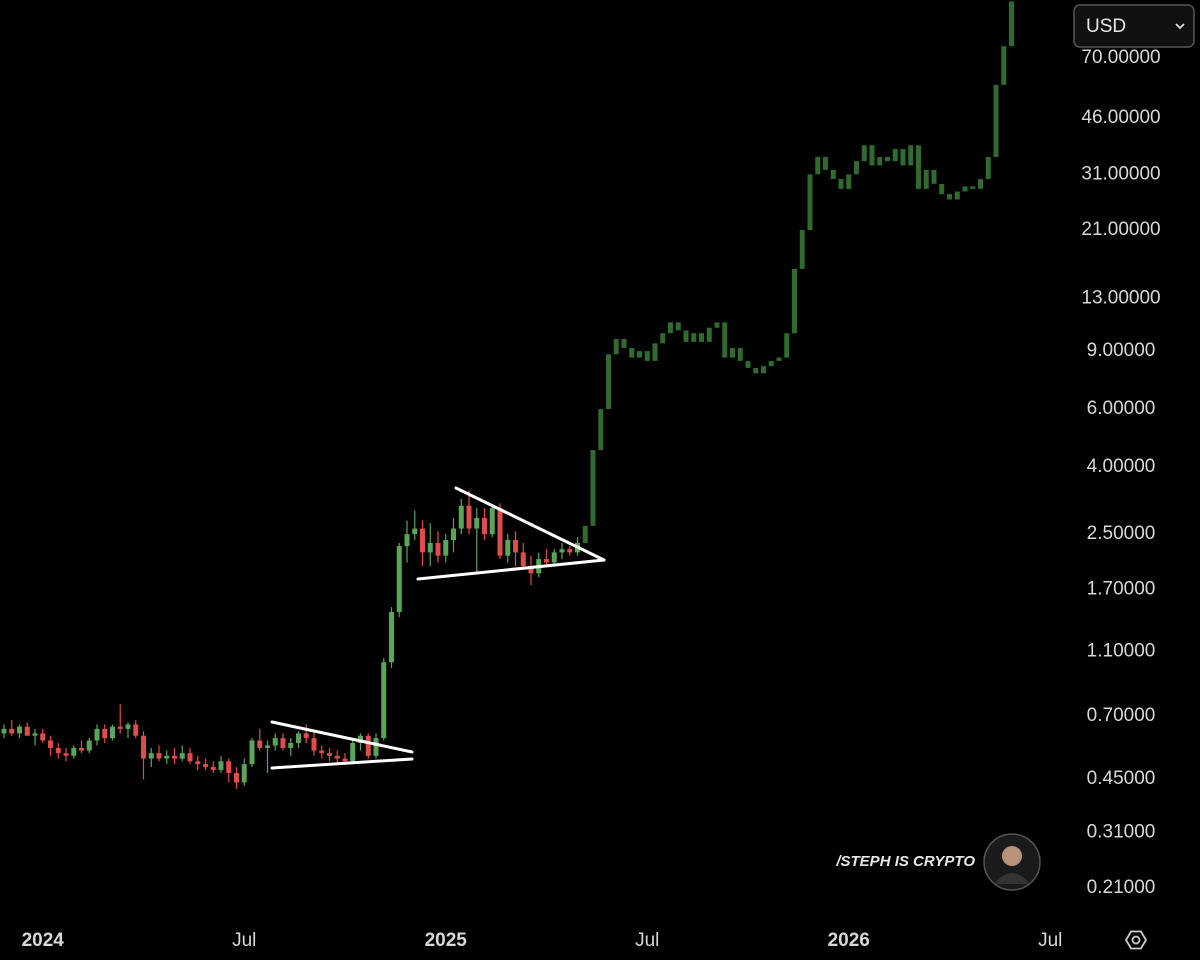 This screenshot has height=960, width=1200. I want to click on y-tick-label: 31.00000, so click(1120, 173).